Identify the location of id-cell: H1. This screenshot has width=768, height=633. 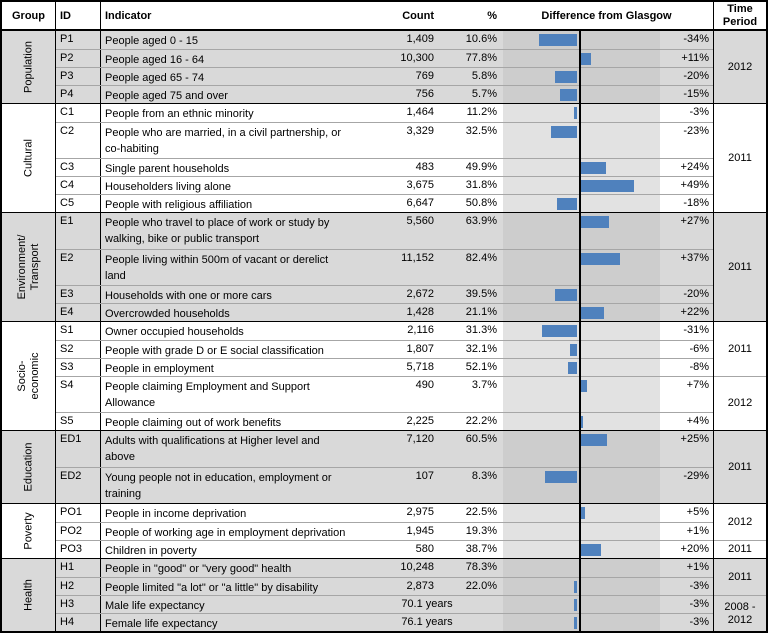
(78, 568).